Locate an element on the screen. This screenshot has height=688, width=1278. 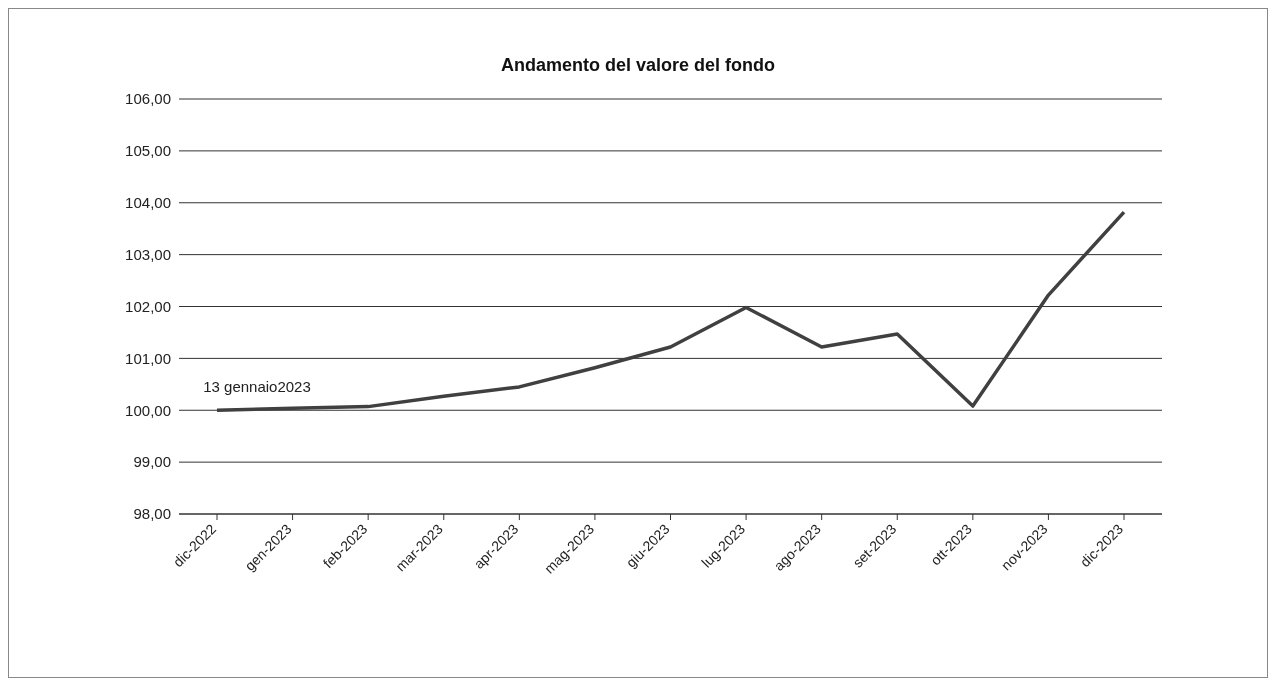
y-tick-label: 100,00 is located at coordinates (148, 410).